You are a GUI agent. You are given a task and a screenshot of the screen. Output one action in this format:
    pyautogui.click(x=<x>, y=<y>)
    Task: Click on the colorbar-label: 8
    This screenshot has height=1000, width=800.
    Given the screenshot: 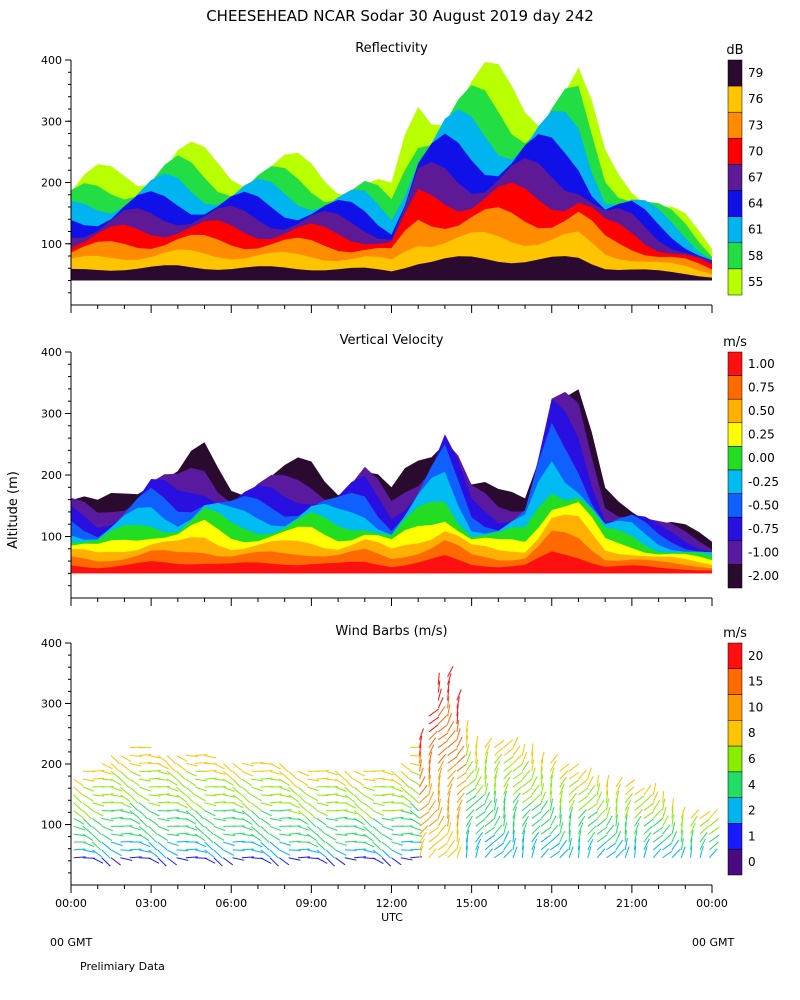 What is the action you would take?
    pyautogui.click(x=752, y=733)
    